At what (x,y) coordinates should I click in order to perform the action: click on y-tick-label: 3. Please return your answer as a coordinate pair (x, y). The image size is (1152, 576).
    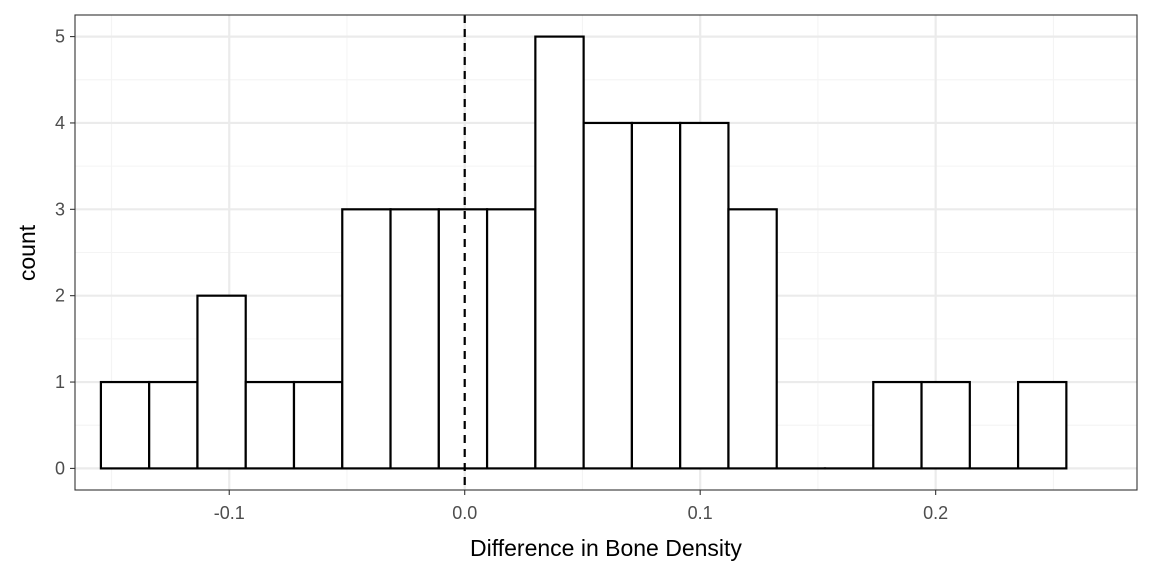
    Looking at the image, I should click on (60, 209).